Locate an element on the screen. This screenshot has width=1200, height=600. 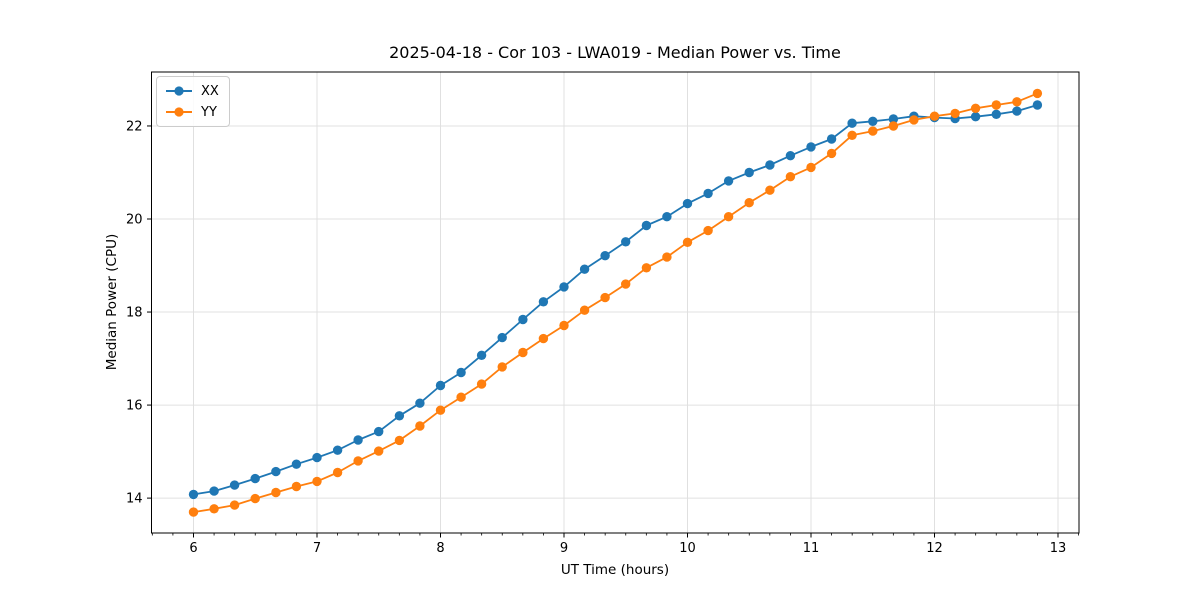
x-tick-label: 7 is located at coordinates (317, 548).